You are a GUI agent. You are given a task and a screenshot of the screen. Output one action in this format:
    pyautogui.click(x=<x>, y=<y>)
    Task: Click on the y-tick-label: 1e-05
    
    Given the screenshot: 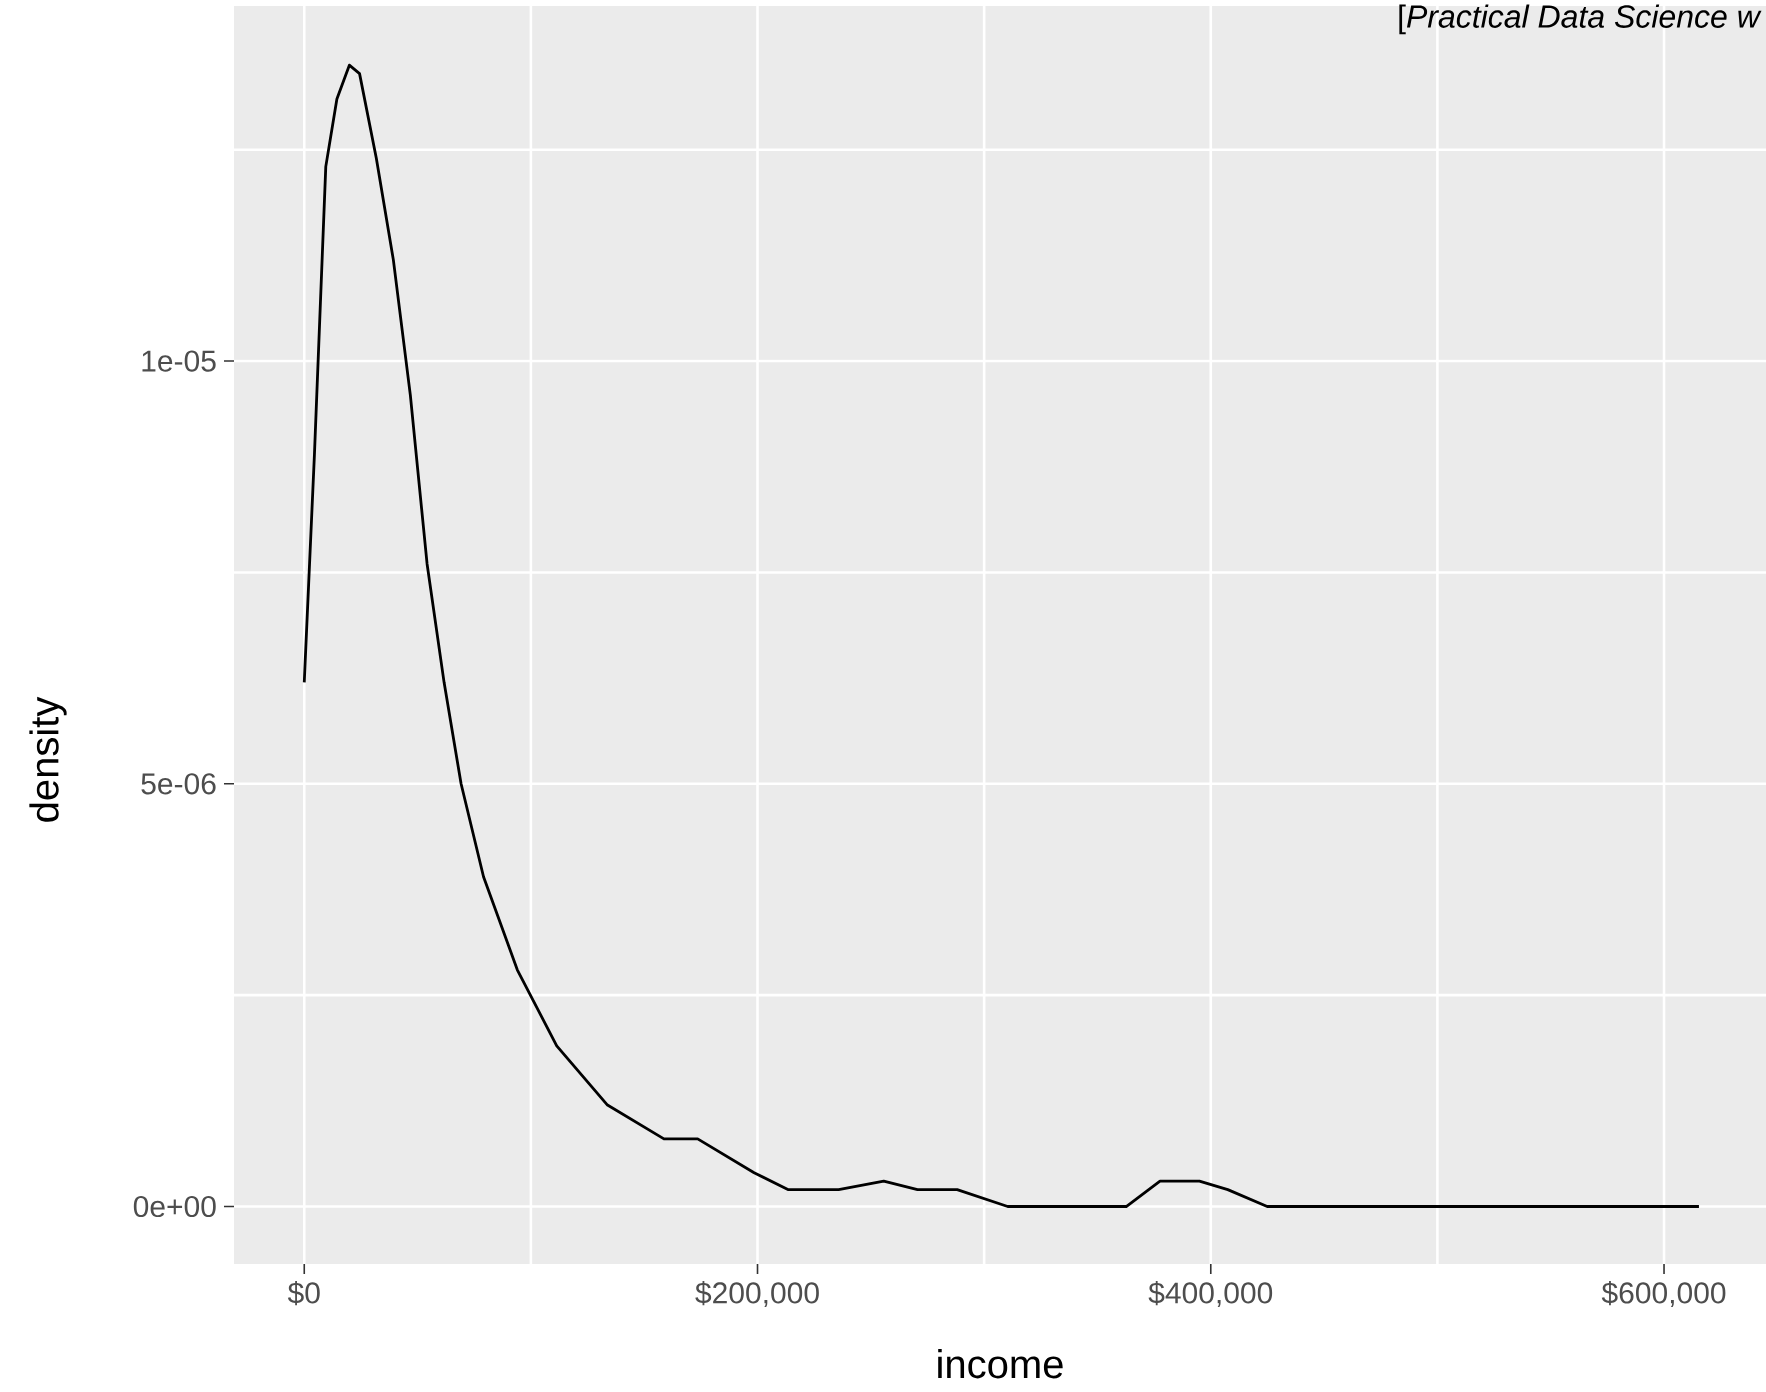 What is the action you would take?
    pyautogui.click(x=179, y=361)
    